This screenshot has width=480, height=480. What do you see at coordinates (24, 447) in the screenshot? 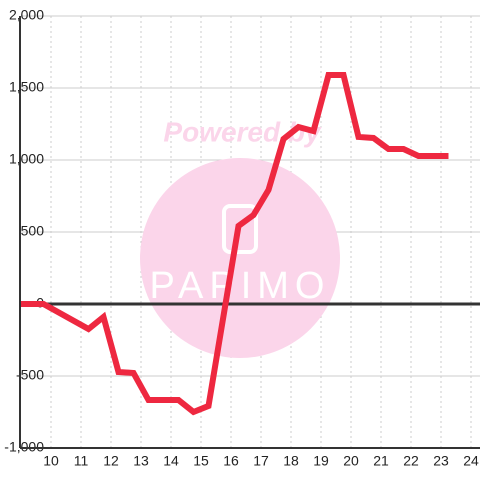
I see `y-tick-label: -1,000` at bounding box center [24, 447].